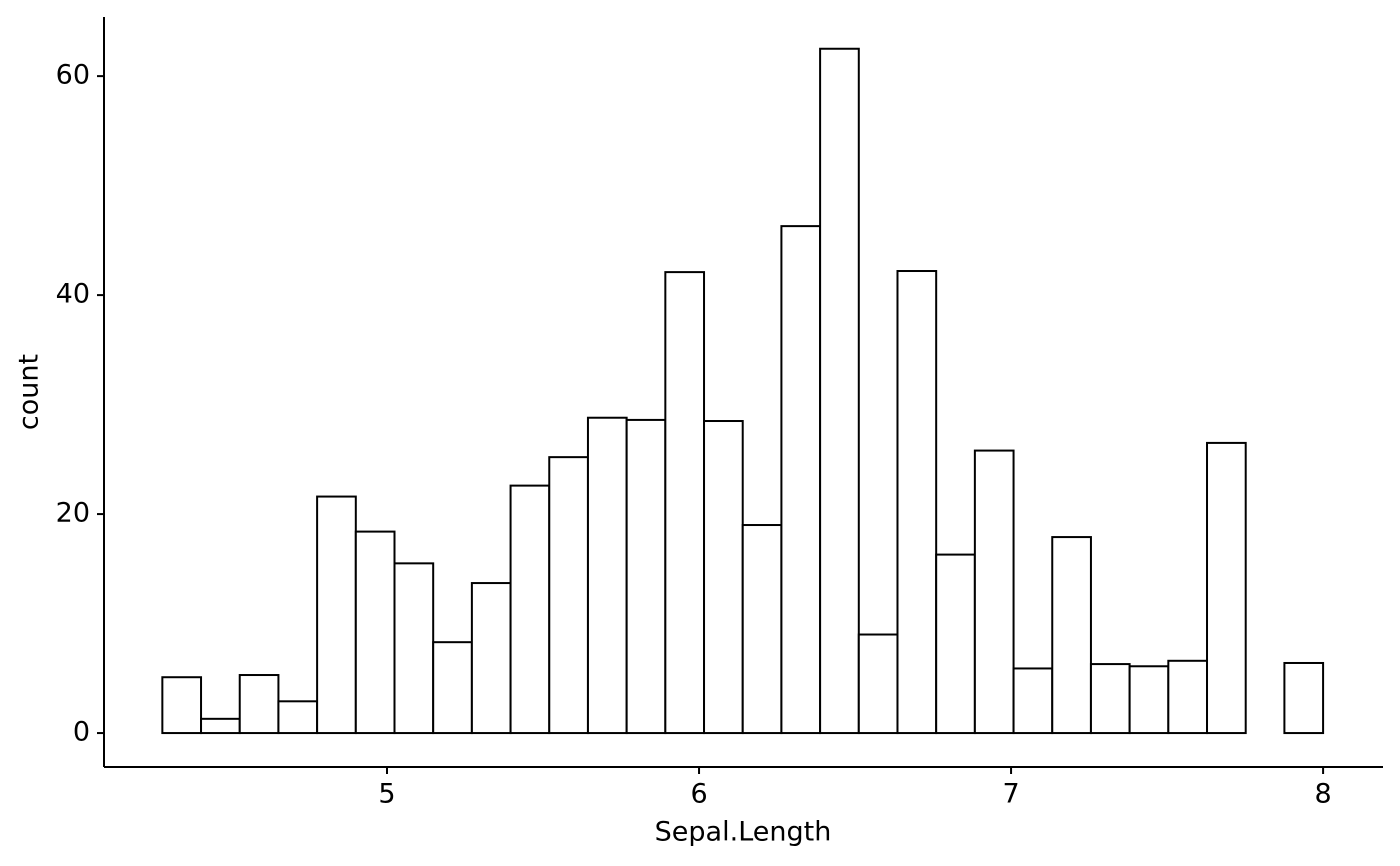 The width and height of the screenshot is (1400, 866). Describe the element at coordinates (29, 392) in the screenshot. I see `y-axis-label: count` at that location.